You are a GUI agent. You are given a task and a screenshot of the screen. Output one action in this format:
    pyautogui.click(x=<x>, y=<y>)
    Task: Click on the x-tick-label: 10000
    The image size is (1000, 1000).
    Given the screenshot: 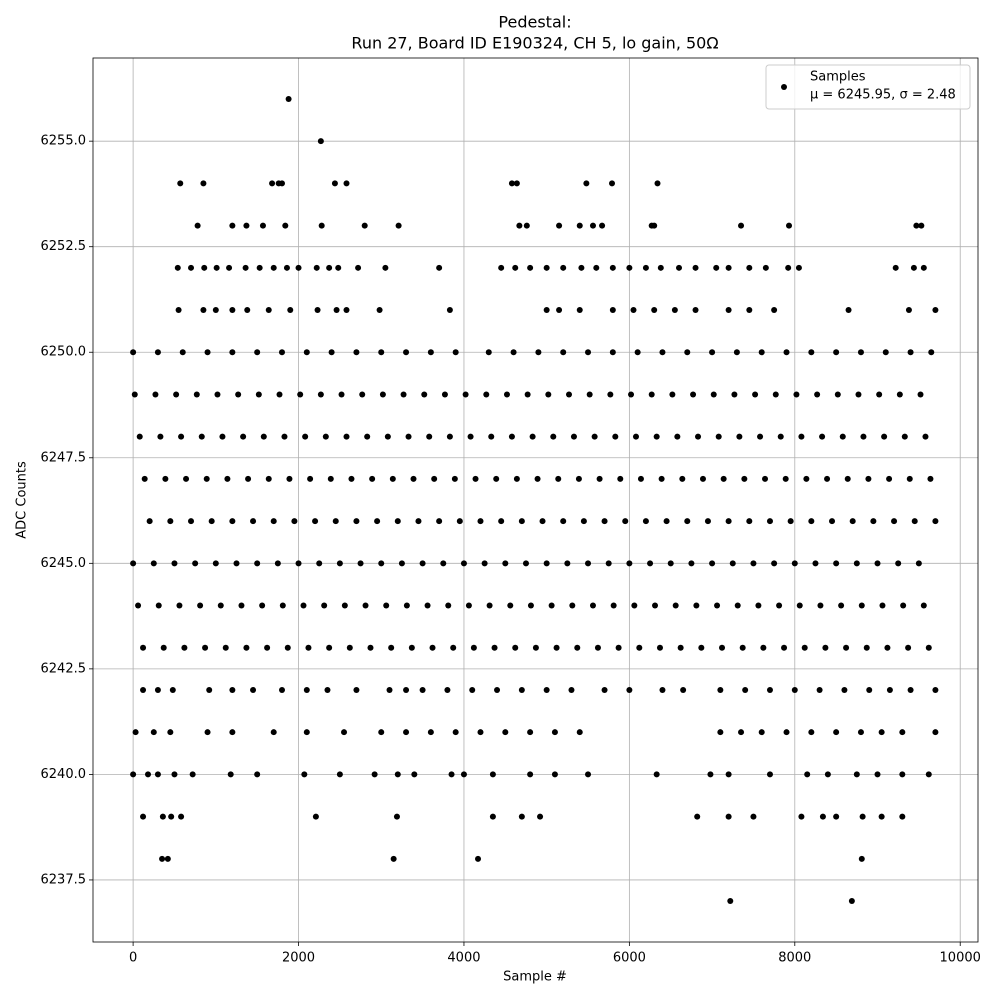 What is the action you would take?
    pyautogui.click(x=960, y=958)
    